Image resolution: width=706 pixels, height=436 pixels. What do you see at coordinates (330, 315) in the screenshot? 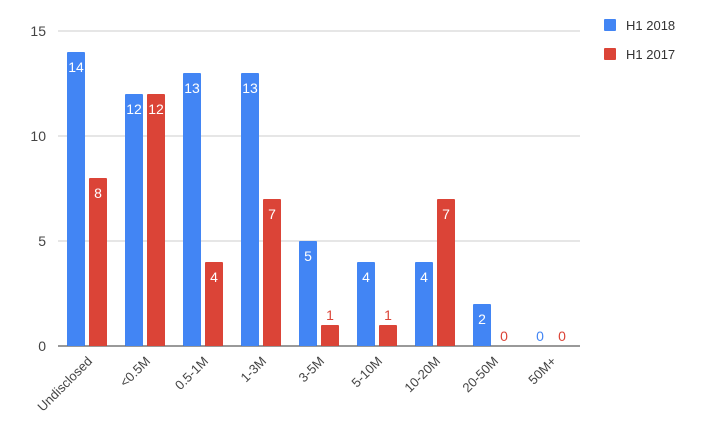
I see `data-label-h1-2017-3-5m: 1` at bounding box center [330, 315].